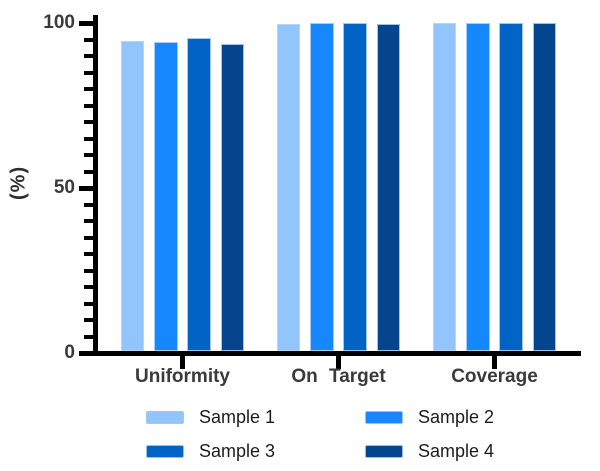 This screenshot has width=600, height=471. I want to click on x-axis-spine, so click(337, 353).